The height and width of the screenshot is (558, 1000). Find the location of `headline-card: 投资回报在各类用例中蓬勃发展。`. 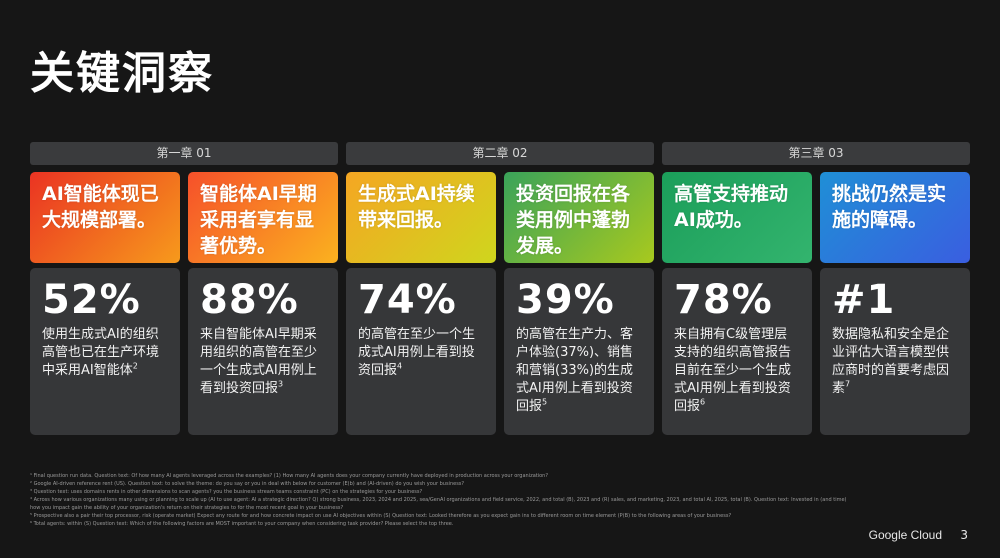

headline-card: 投资回报在各类用例中蓬勃发展。 is located at coordinates (579, 217).